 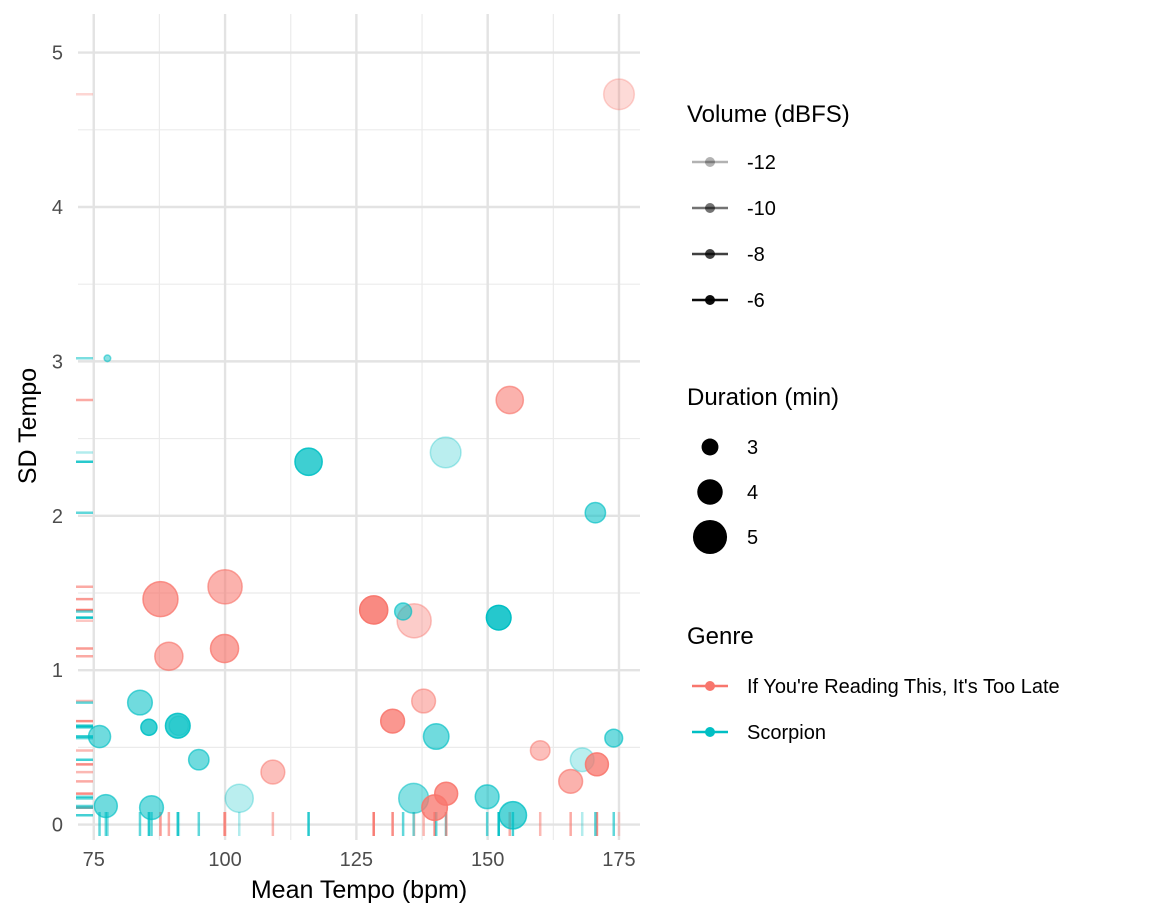 I want to click on legend-duration-label: 5, so click(x=752, y=538).